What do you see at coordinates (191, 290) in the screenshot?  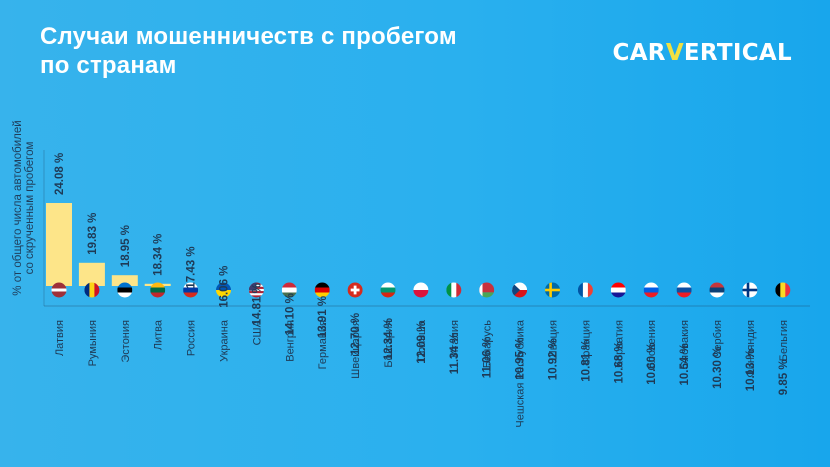 I see `flag-russia-icon` at bounding box center [191, 290].